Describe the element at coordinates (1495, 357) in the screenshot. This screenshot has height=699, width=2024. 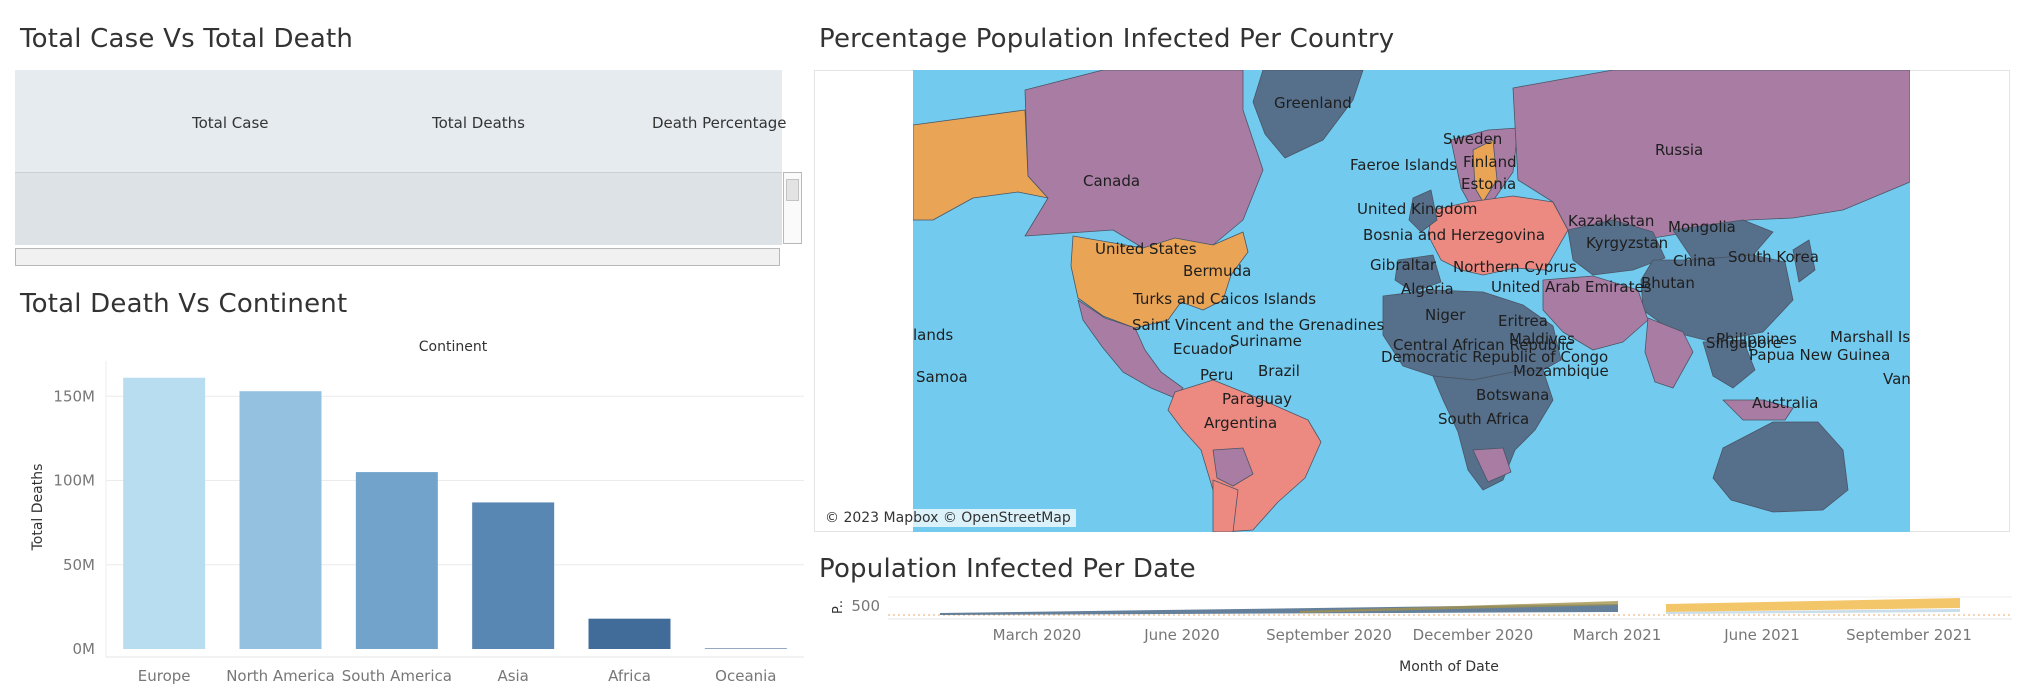
I see `map-label: Democratic Republic of Congo` at that location.